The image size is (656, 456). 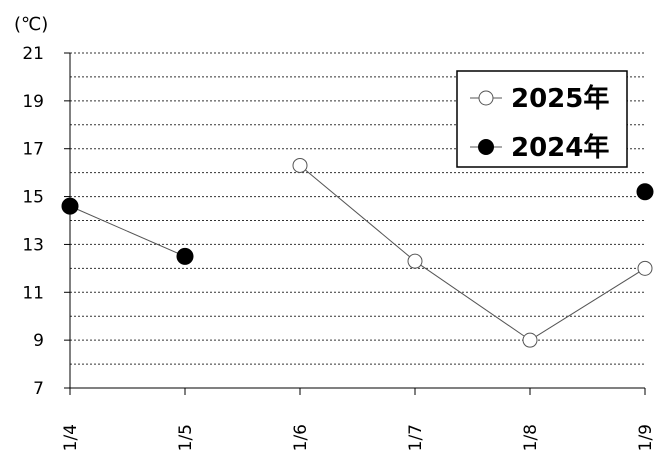 What do you see at coordinates (186, 437) in the screenshot?
I see `x-tick-label-2: 1/5` at bounding box center [186, 437].